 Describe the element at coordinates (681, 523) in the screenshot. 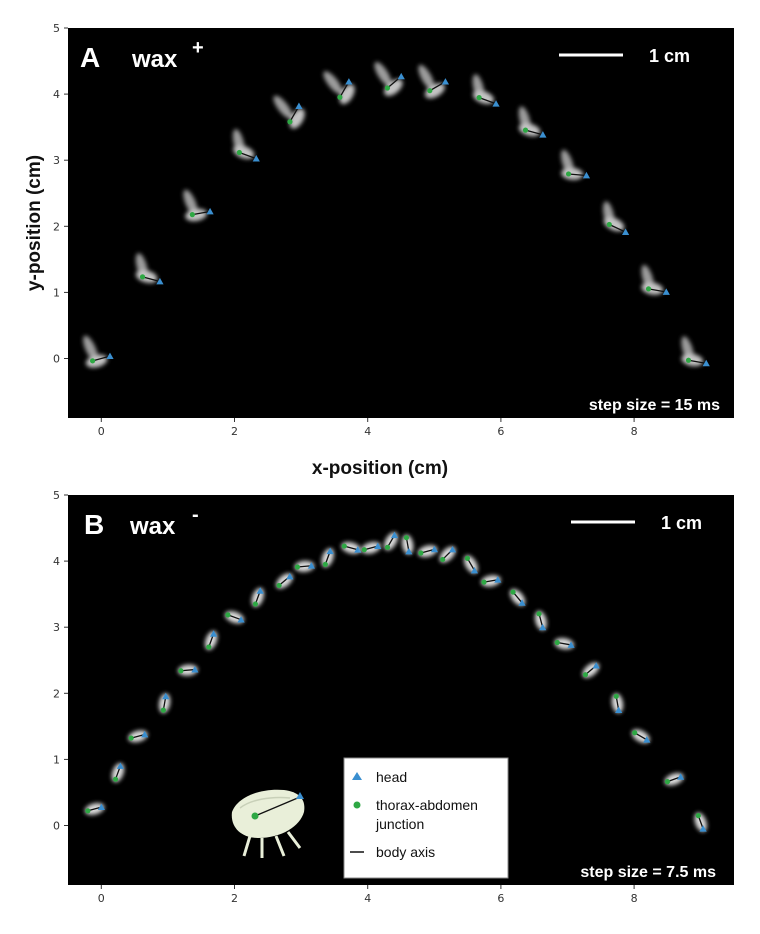

I see `scale-bar-label-b: 1 cm` at that location.